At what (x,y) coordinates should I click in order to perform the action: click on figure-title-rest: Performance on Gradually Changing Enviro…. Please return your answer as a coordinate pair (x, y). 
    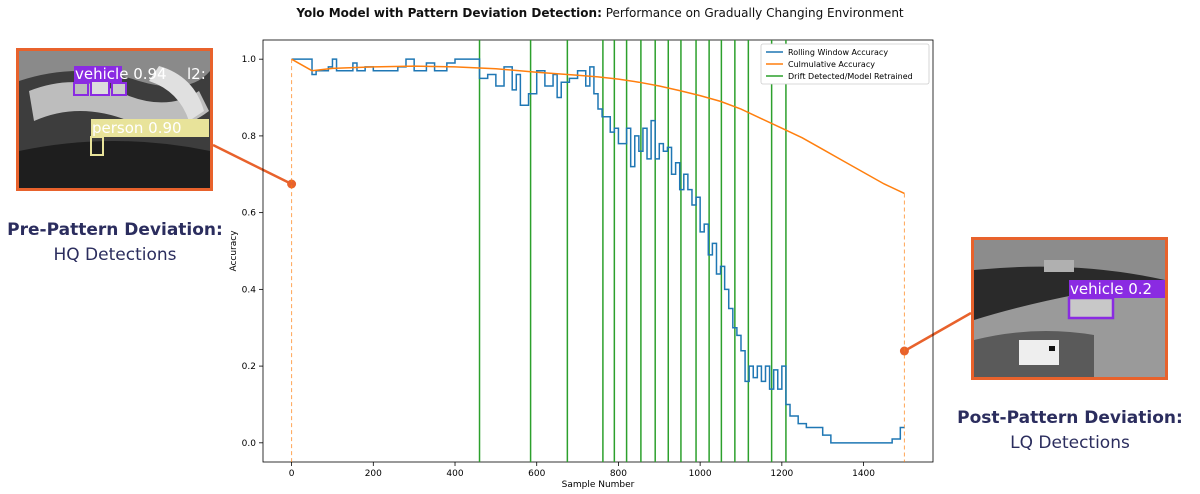
    Looking at the image, I should click on (752, 13).